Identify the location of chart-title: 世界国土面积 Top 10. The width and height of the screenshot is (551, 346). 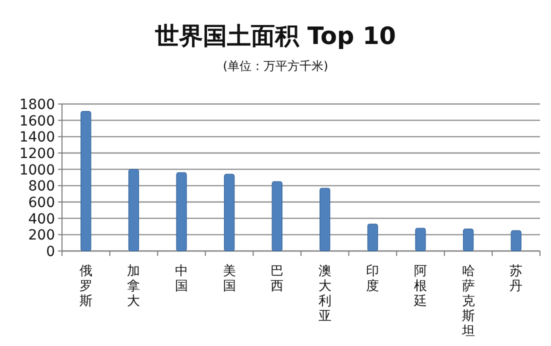
(275, 36).